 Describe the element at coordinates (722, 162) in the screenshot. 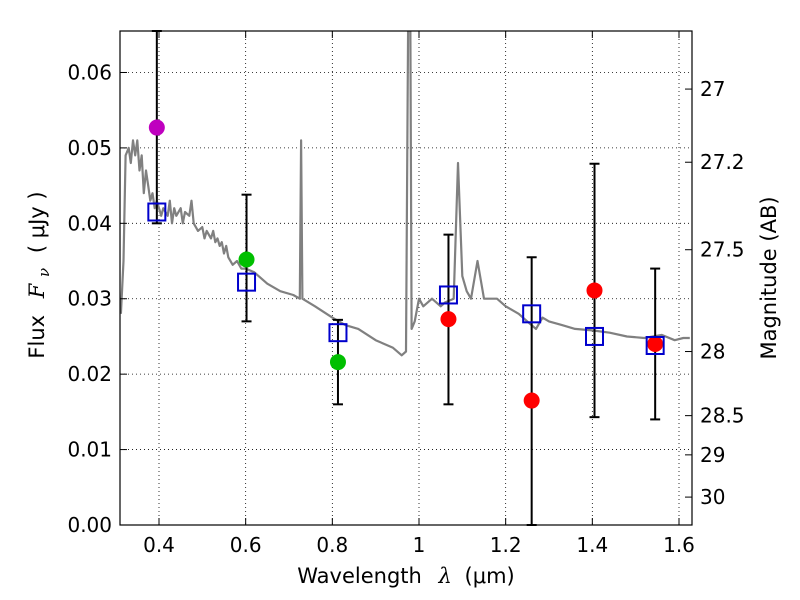

I see `y2-tick-label: 27.2` at that location.